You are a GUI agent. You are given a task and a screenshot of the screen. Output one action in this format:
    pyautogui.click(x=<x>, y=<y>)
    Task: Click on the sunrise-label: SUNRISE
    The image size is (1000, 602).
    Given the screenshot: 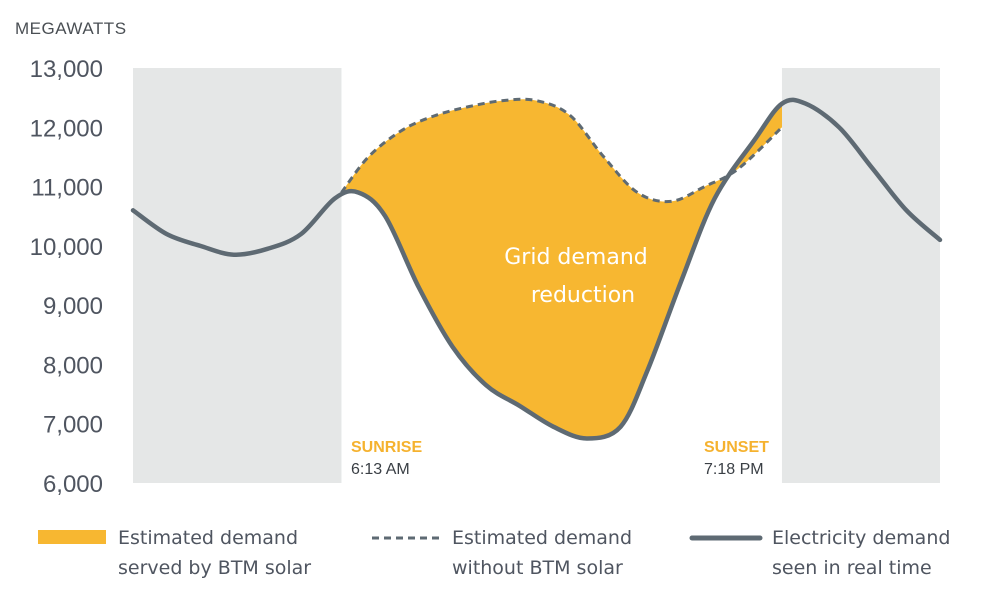 What is the action you would take?
    pyautogui.click(x=386, y=447)
    